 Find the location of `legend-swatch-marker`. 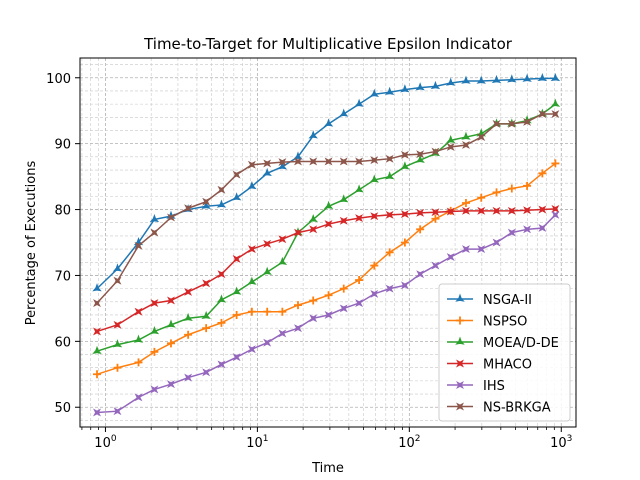

legend-swatch-marker is located at coordinates (460, 340).